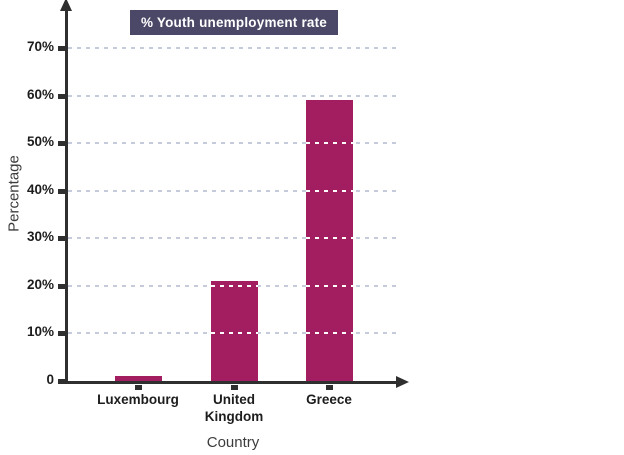 This screenshot has width=624, height=455. What do you see at coordinates (50, 379) in the screenshot?
I see `y-tick-label-0: 0` at bounding box center [50, 379].